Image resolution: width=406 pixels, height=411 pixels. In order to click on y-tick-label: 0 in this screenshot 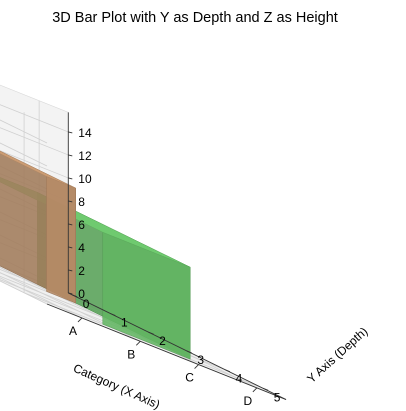, I will do `click(86, 304)`.